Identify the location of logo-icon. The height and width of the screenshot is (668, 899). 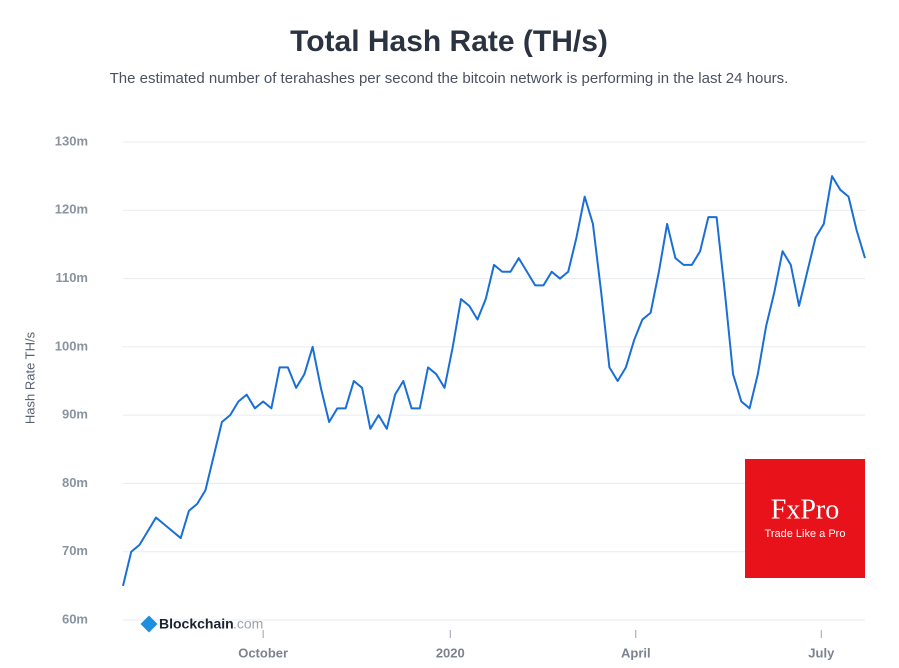
(149, 624).